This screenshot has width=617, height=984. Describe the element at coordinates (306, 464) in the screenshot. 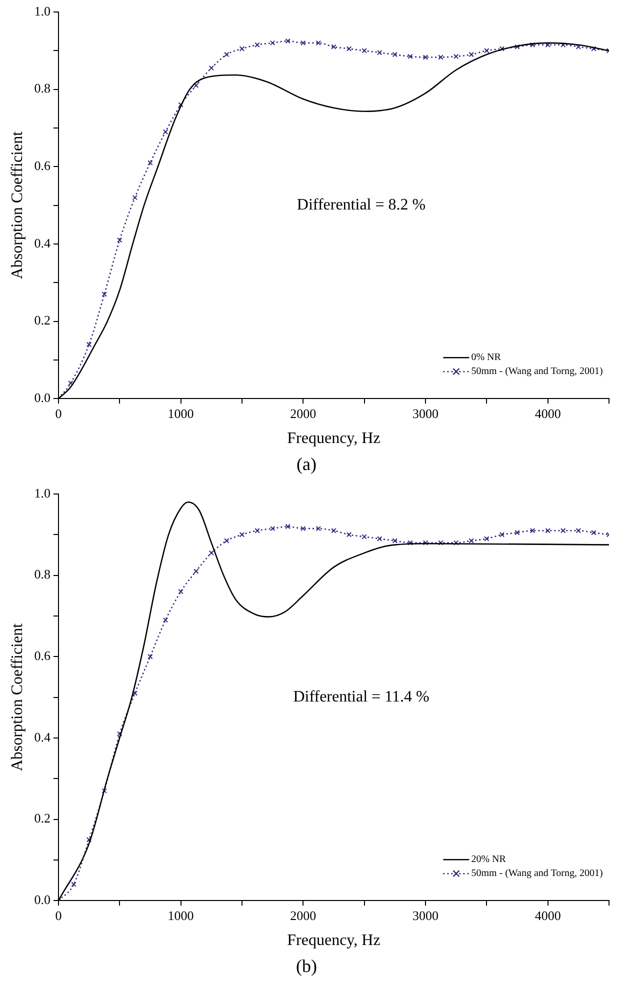

I see `text: (a)` at that location.